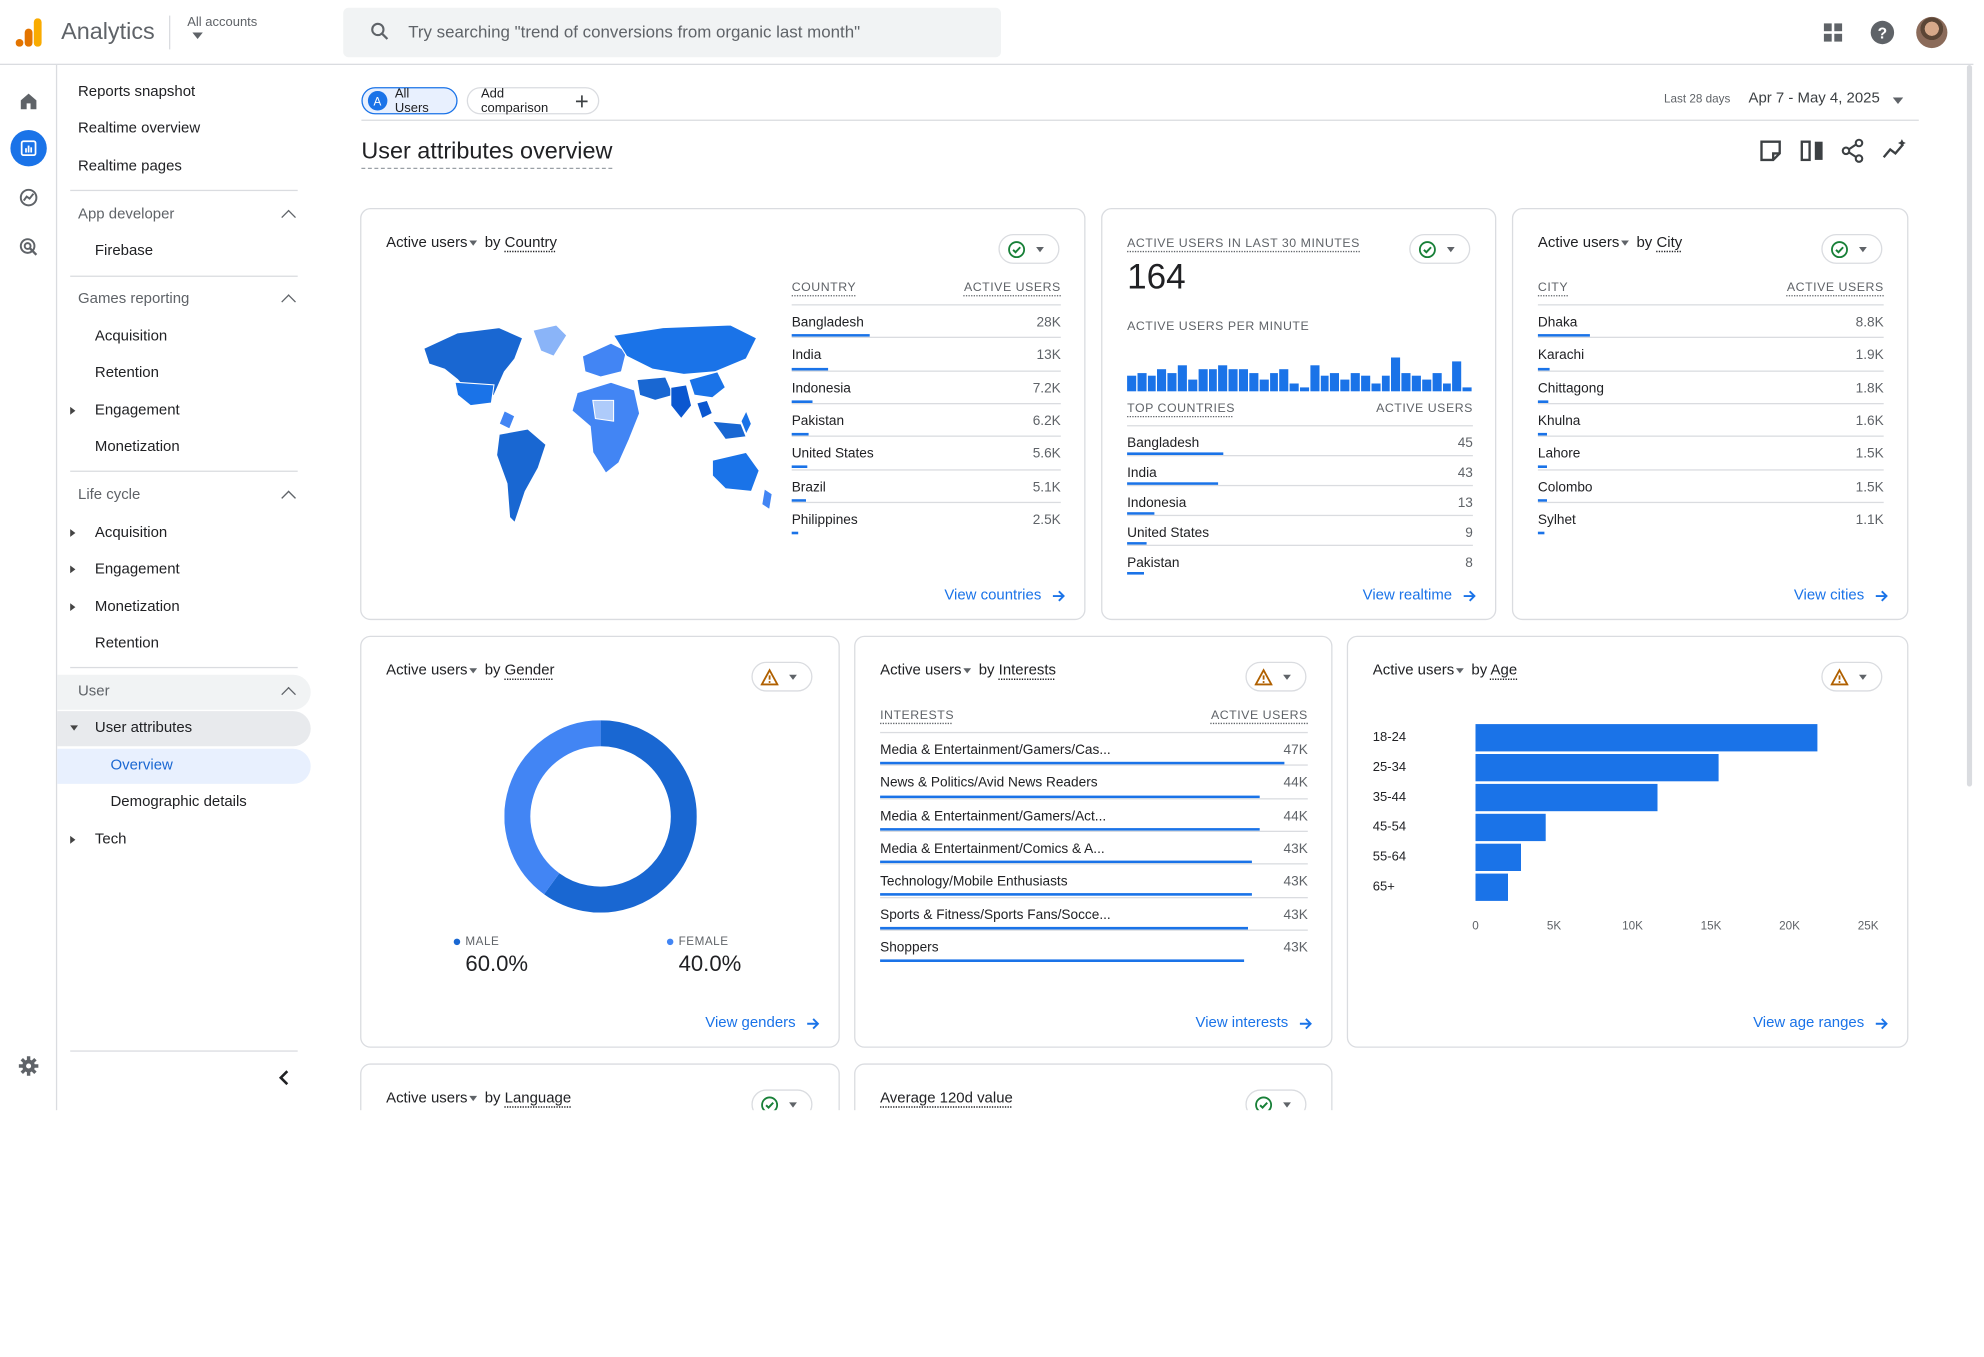 This screenshot has width=1984, height=1357. I want to click on donut-slice-female, so click(552, 807).